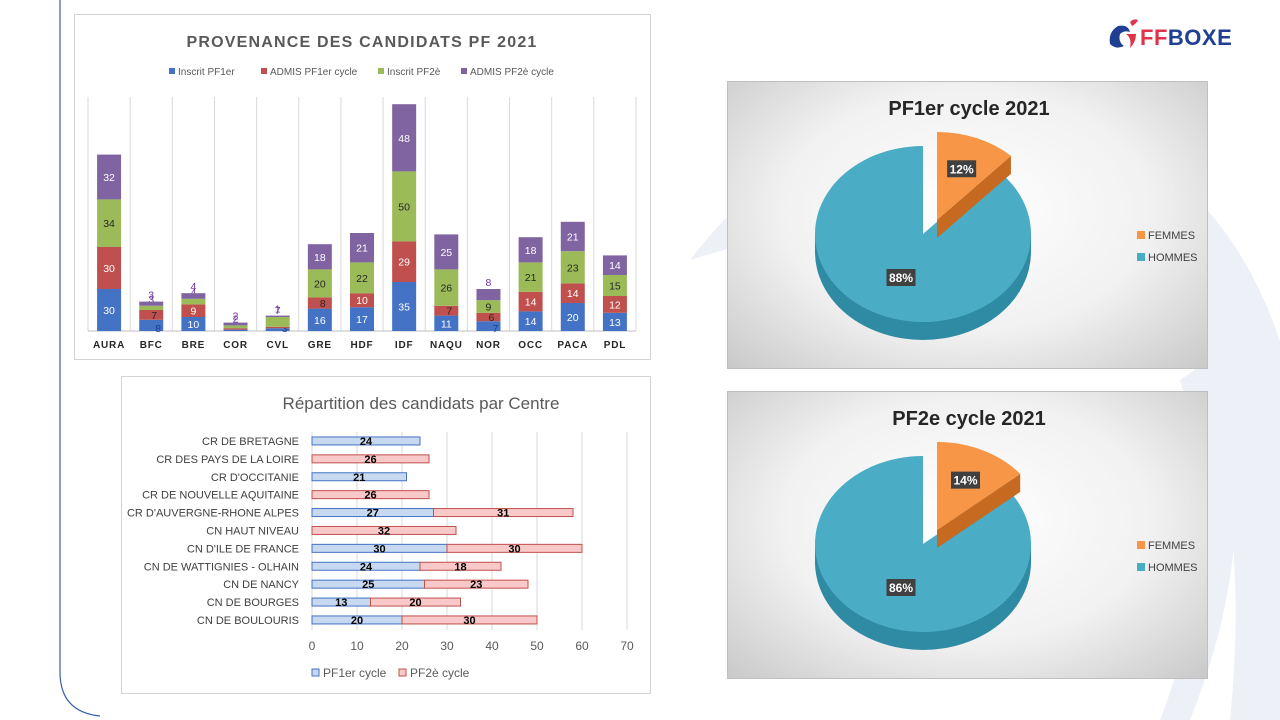  Describe the element at coordinates (923, 236) in the screenshot. I see `pie-slices: 12% 88%` at that location.